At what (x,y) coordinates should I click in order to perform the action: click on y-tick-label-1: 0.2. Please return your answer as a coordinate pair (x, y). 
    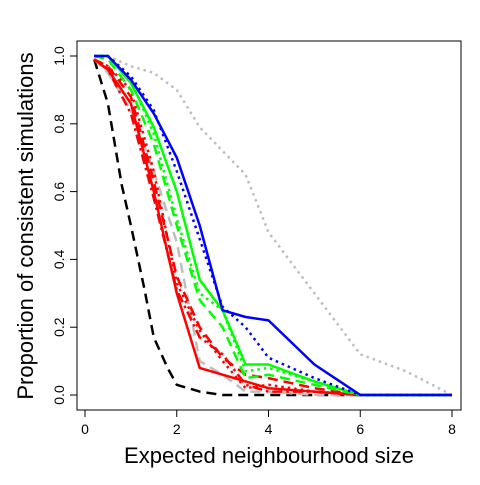
    Looking at the image, I should click on (59, 327).